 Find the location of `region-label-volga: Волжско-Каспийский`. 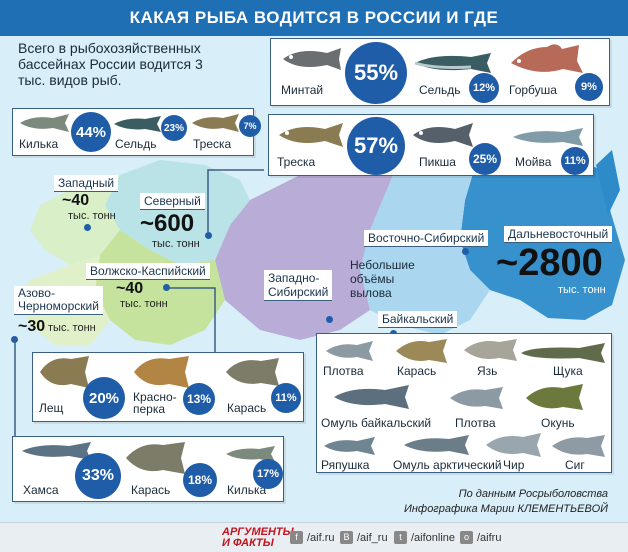

region-label-volga: Волжско-Каспийский is located at coordinates (148, 271).